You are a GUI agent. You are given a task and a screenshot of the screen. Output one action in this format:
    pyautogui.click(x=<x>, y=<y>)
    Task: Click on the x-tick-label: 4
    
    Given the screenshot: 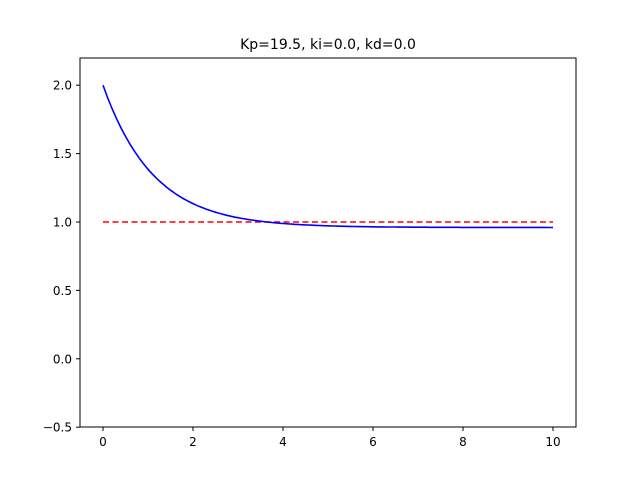 What is the action you would take?
    pyautogui.click(x=283, y=442)
    